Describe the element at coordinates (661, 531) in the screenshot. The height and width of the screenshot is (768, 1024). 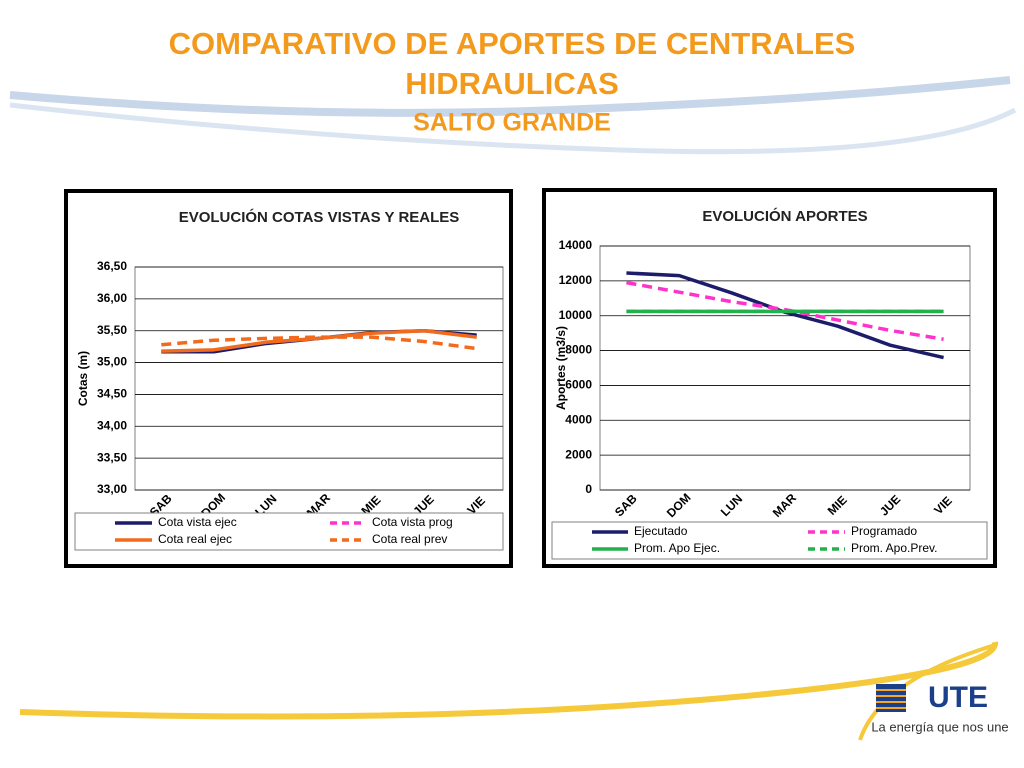
I see `legend-label: Ejecutado` at that location.